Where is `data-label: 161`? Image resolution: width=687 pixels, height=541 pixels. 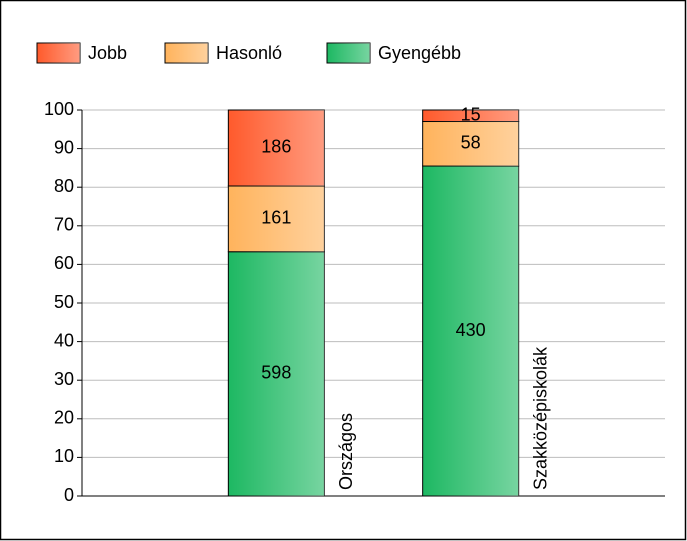
data-label: 161 is located at coordinates (276, 218).